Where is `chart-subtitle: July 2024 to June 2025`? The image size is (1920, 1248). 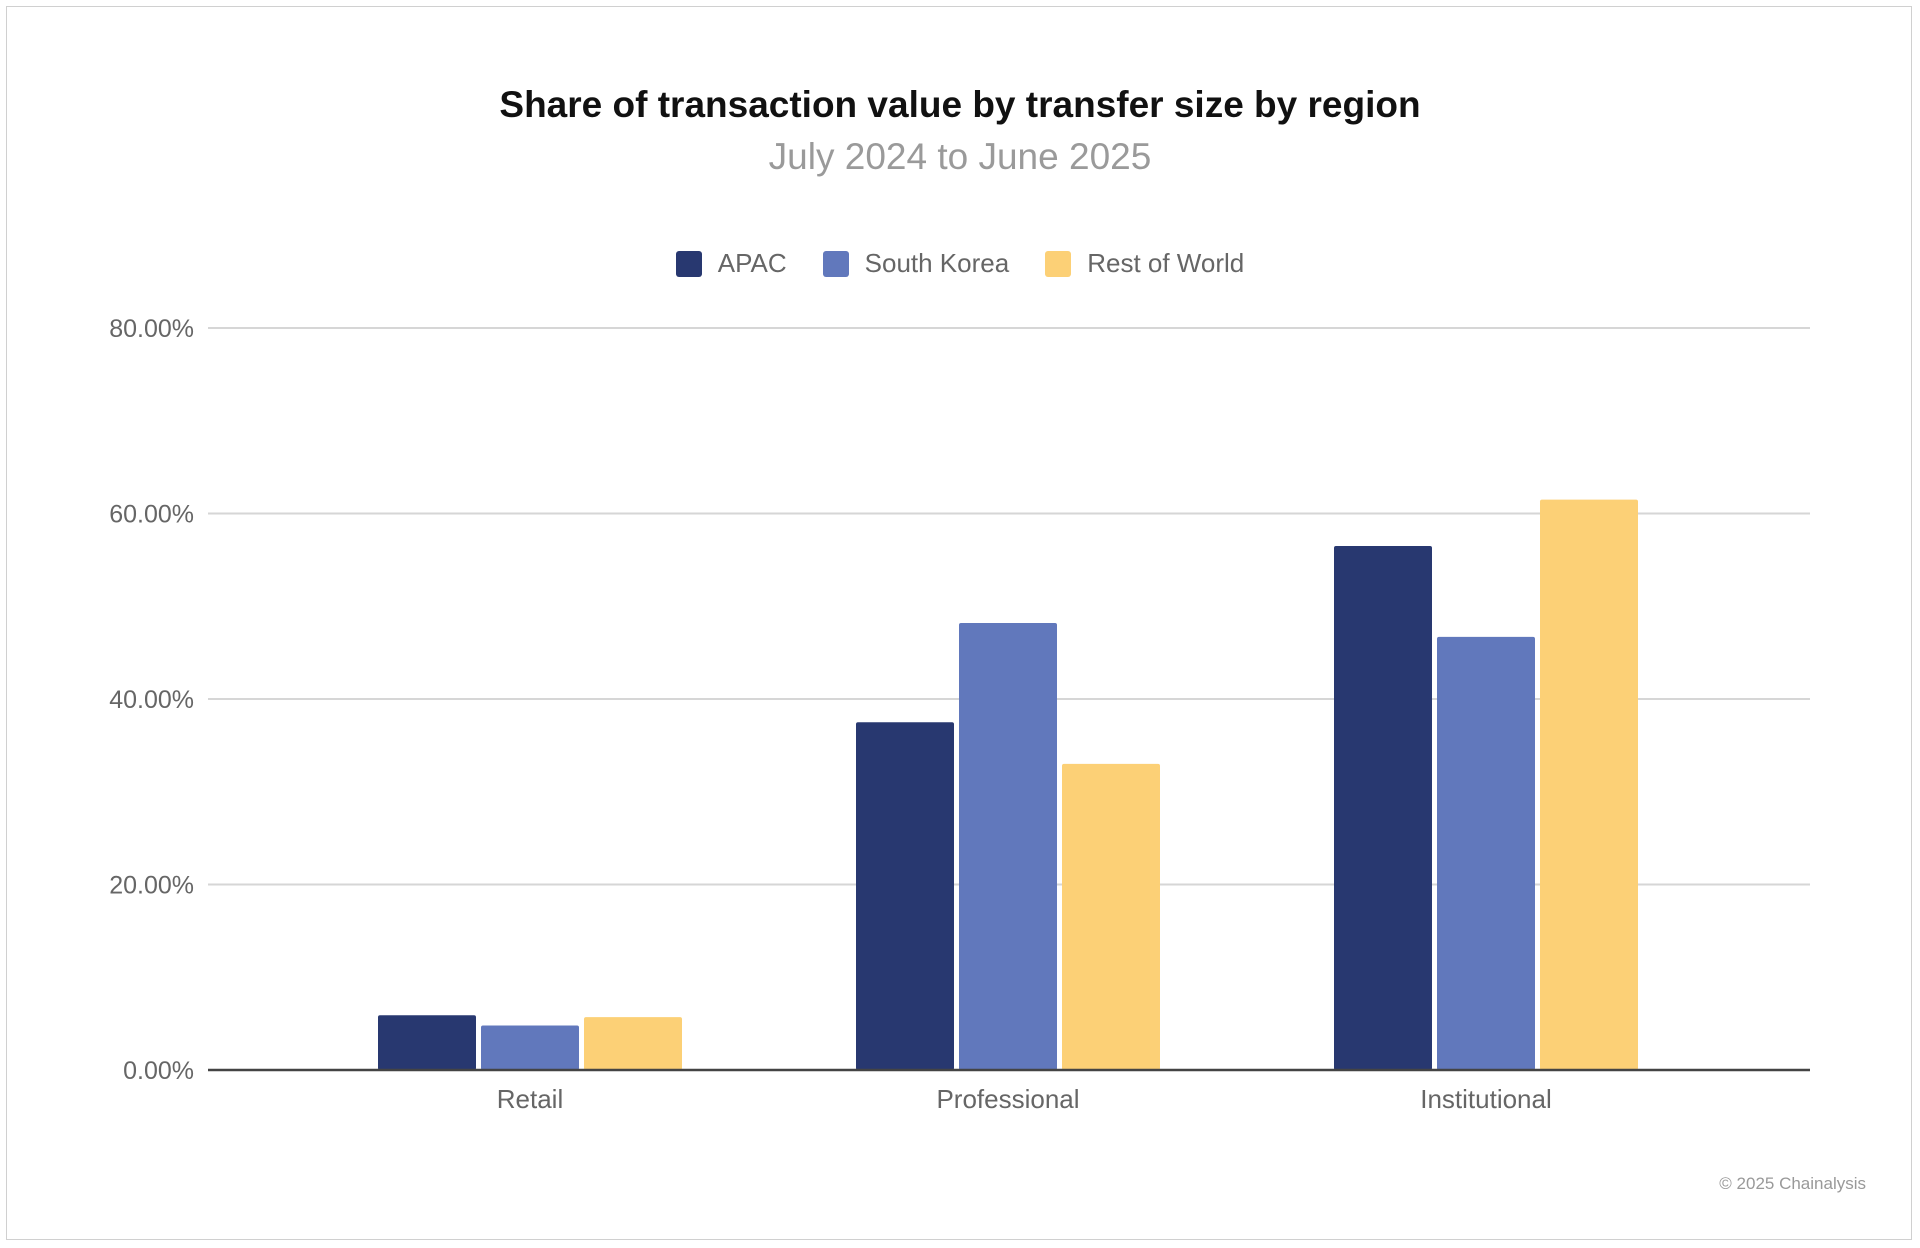 chart-subtitle: July 2024 to June 2025 is located at coordinates (960, 156).